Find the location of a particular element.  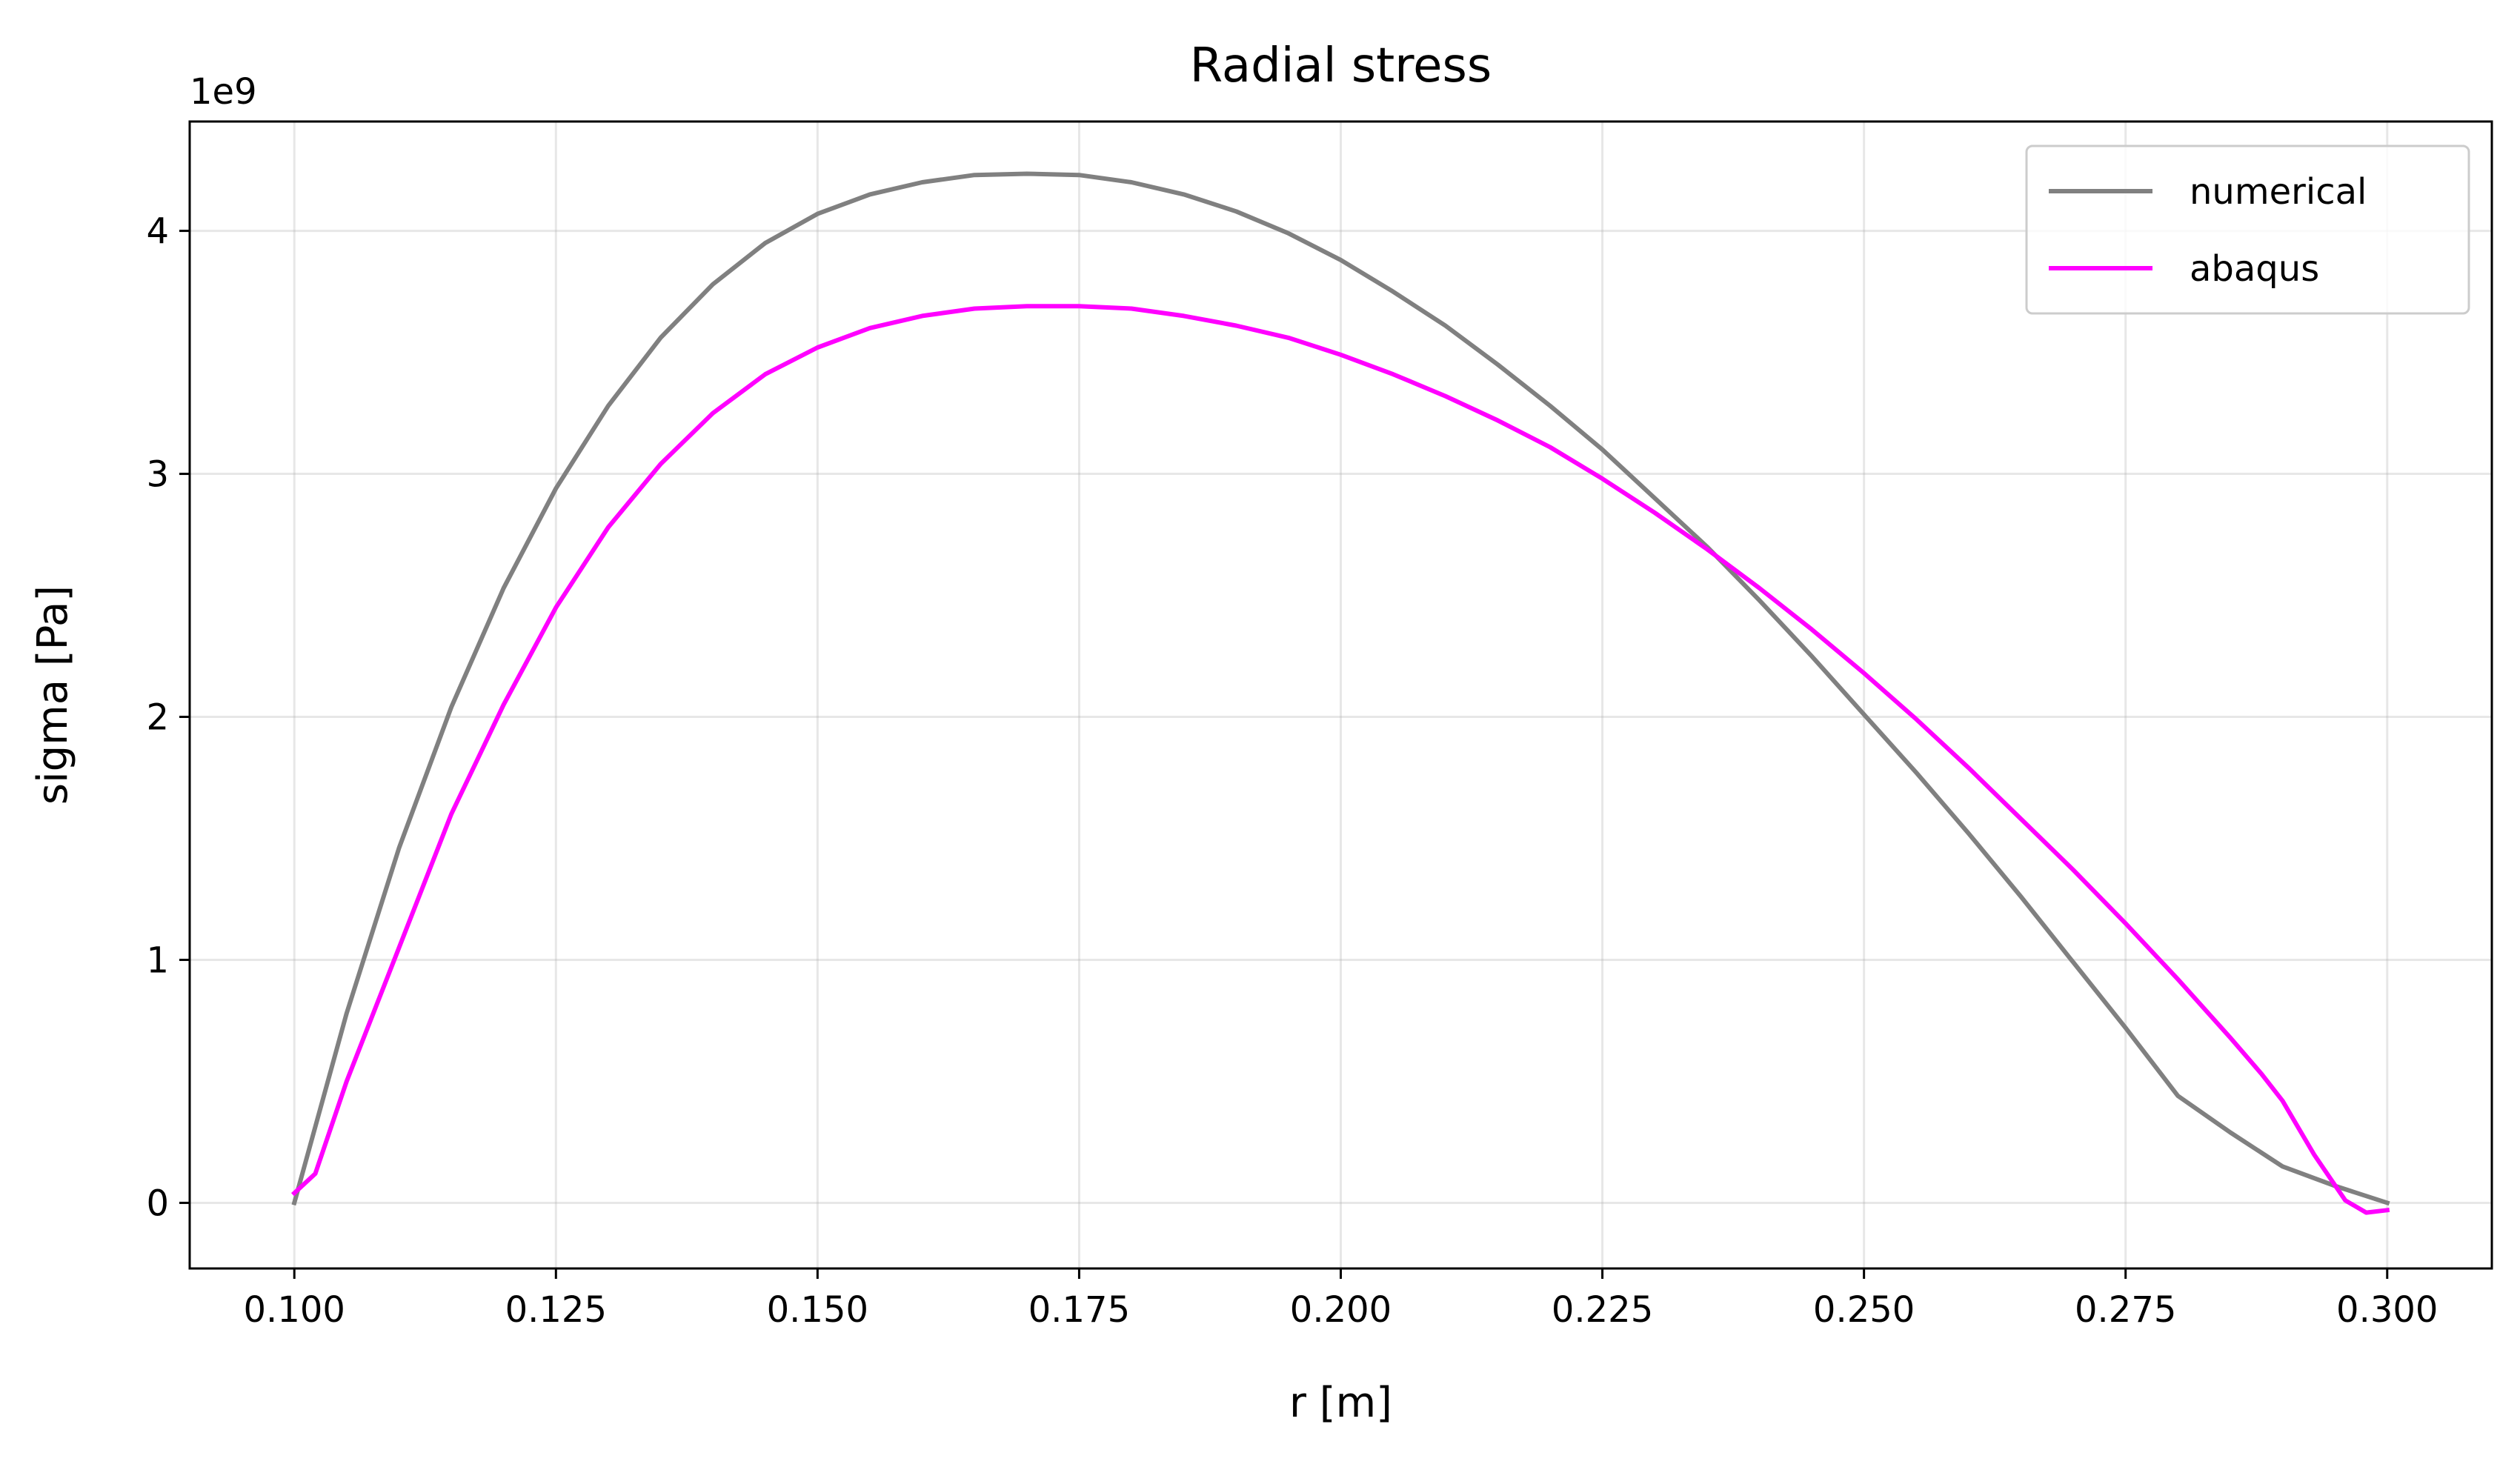

x-tick-label: 0.275 is located at coordinates (2125, 1310).